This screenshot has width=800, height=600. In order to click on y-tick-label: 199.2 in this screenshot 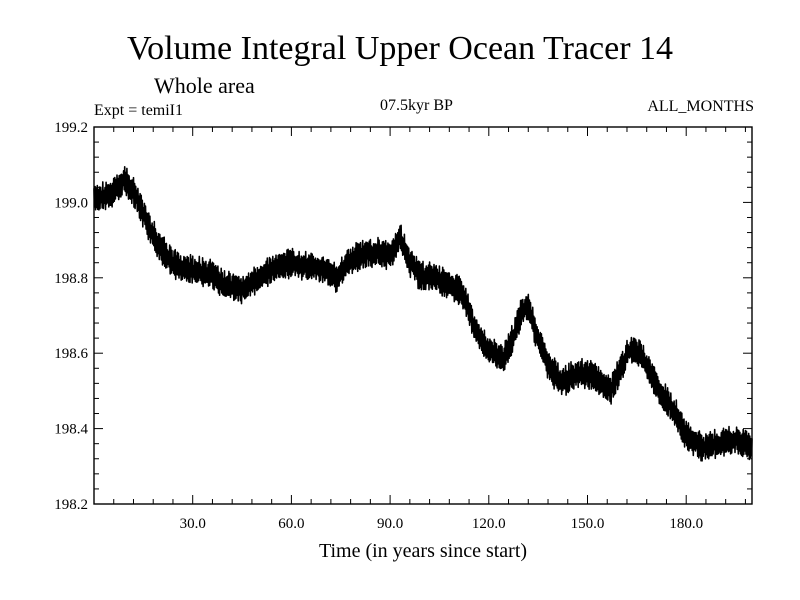, I will do `click(71, 128)`.